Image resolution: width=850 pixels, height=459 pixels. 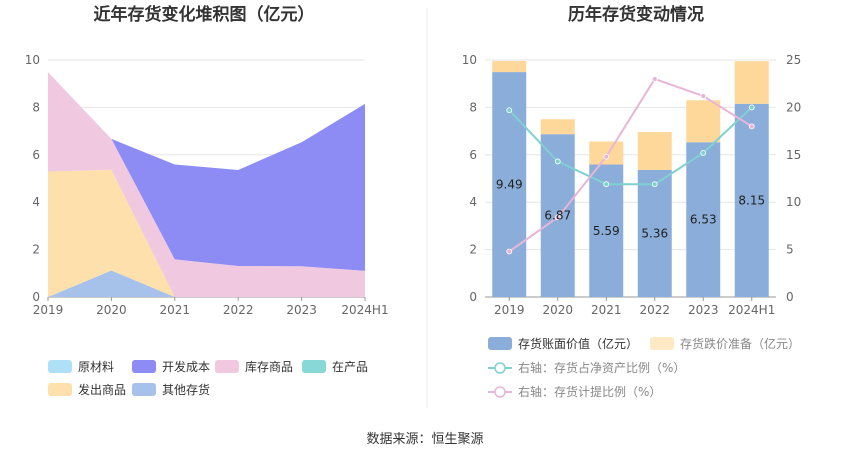 I want to click on right-x-tick-label: 2021, so click(x=606, y=310).